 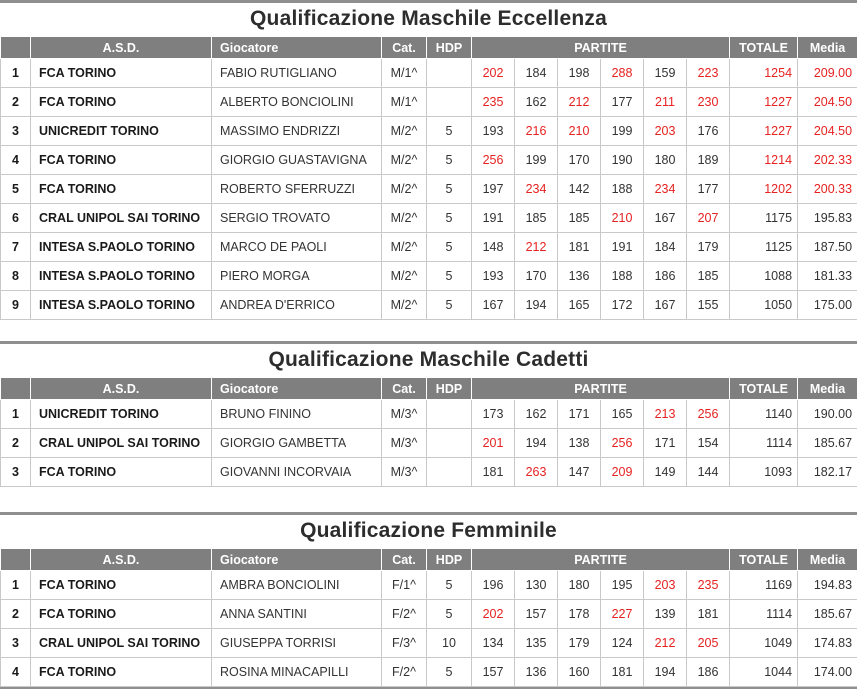 What do you see at coordinates (16, 247) in the screenshot?
I see `cell-rank: 7` at bounding box center [16, 247].